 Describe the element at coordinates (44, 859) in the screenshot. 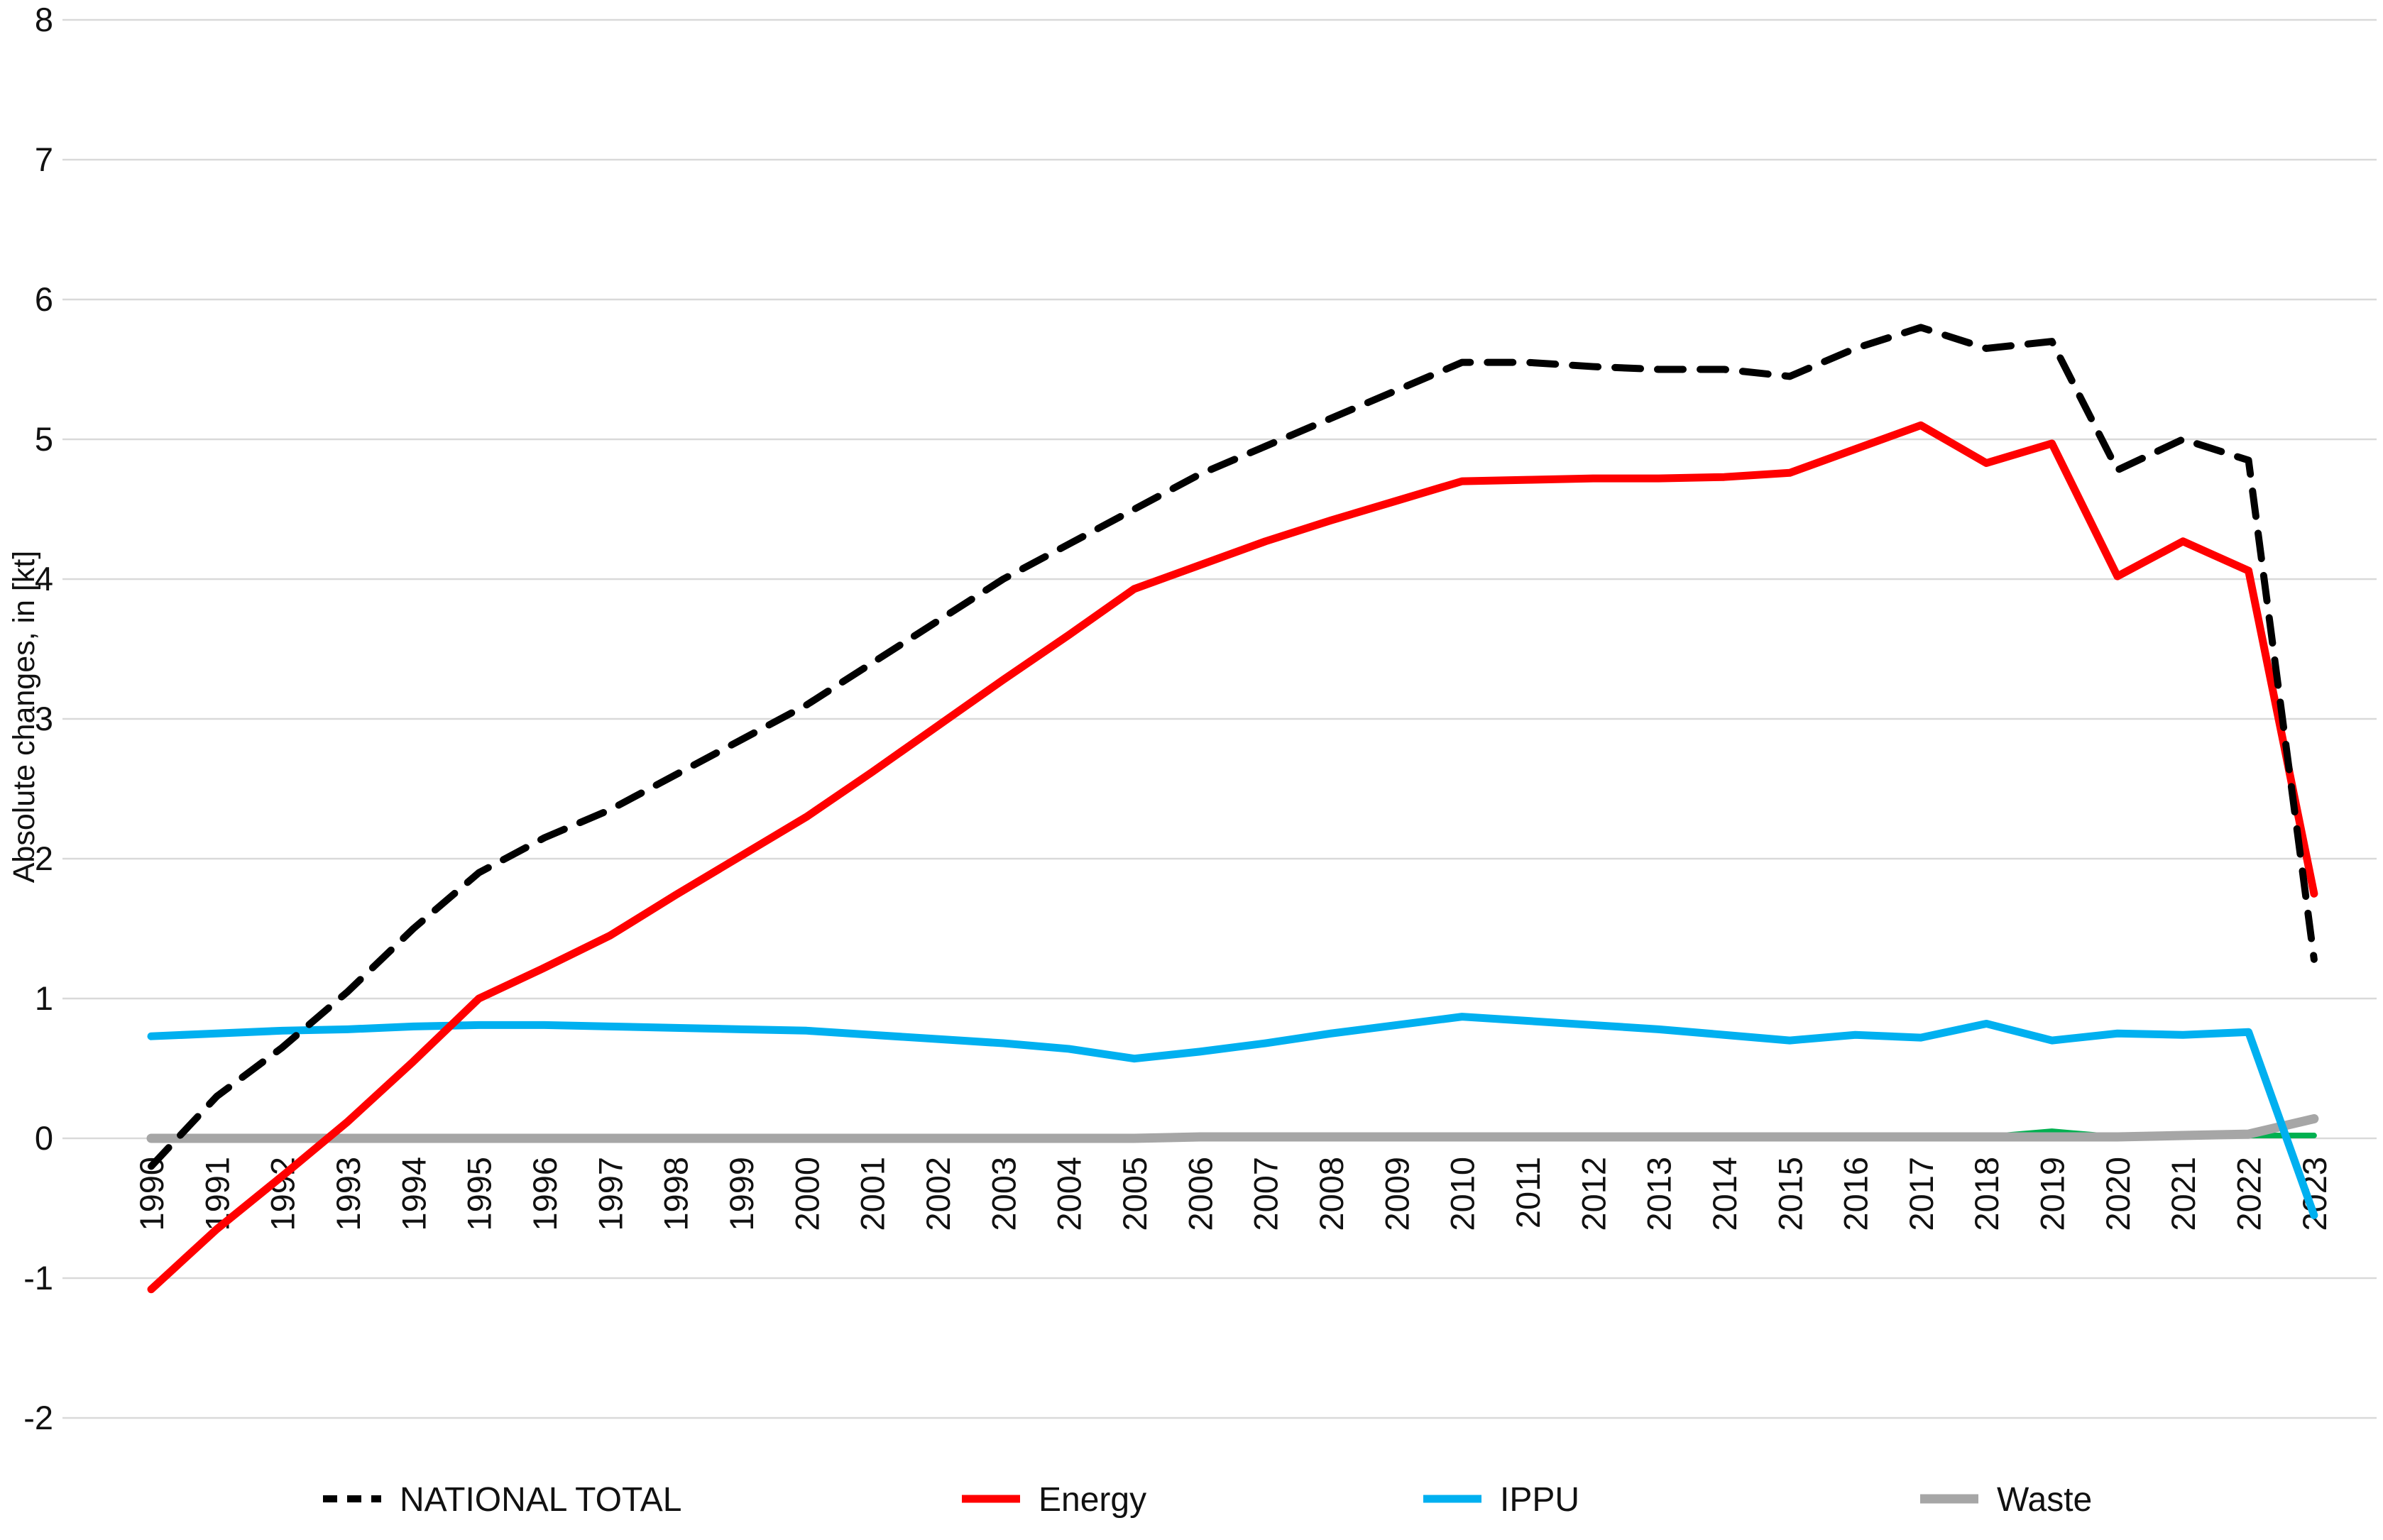

I see `y-tick-label: 2` at that location.